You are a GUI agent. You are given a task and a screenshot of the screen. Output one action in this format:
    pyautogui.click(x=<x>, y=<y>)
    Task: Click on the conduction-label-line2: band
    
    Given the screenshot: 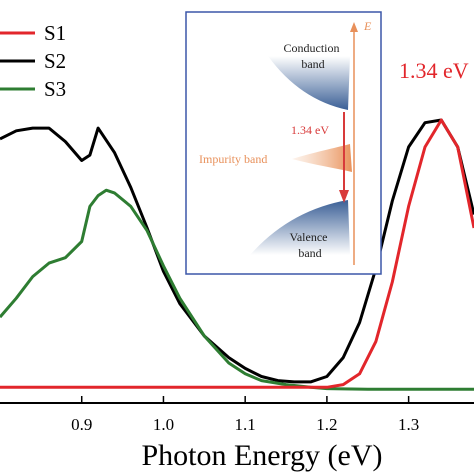 What is the action you would take?
    pyautogui.click(x=312, y=64)
    